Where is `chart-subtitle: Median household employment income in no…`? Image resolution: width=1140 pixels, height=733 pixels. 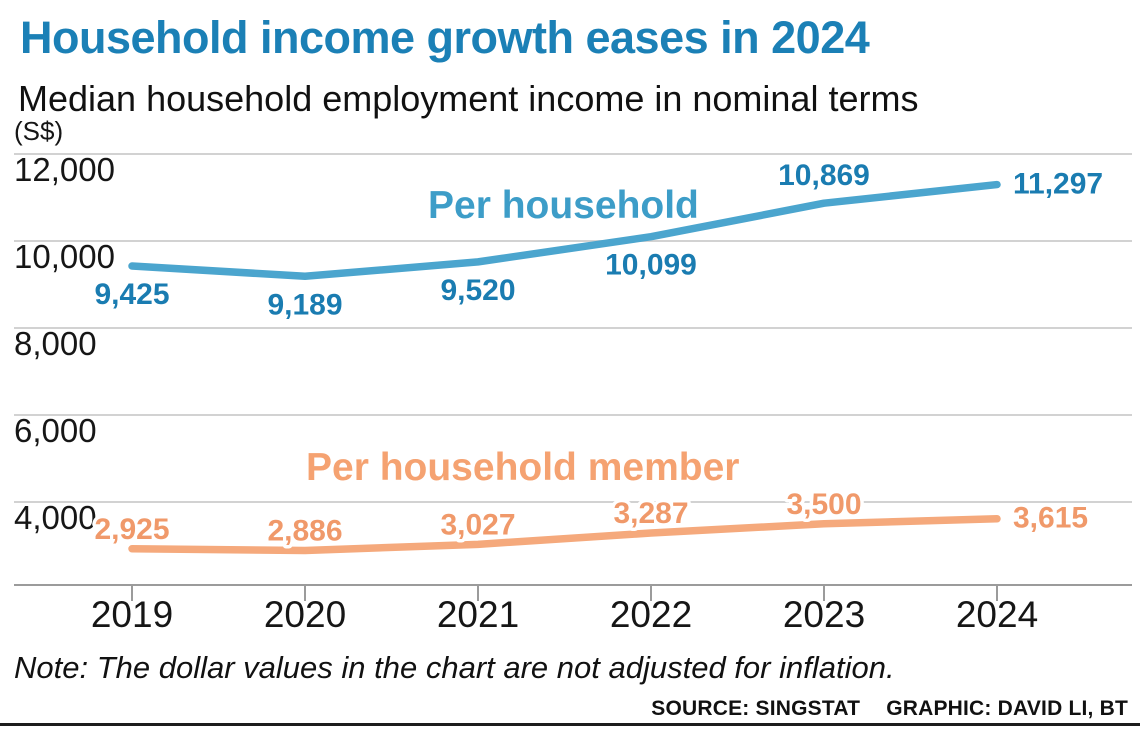
chart-subtitle: Median household employment income in no… is located at coordinates (468, 98).